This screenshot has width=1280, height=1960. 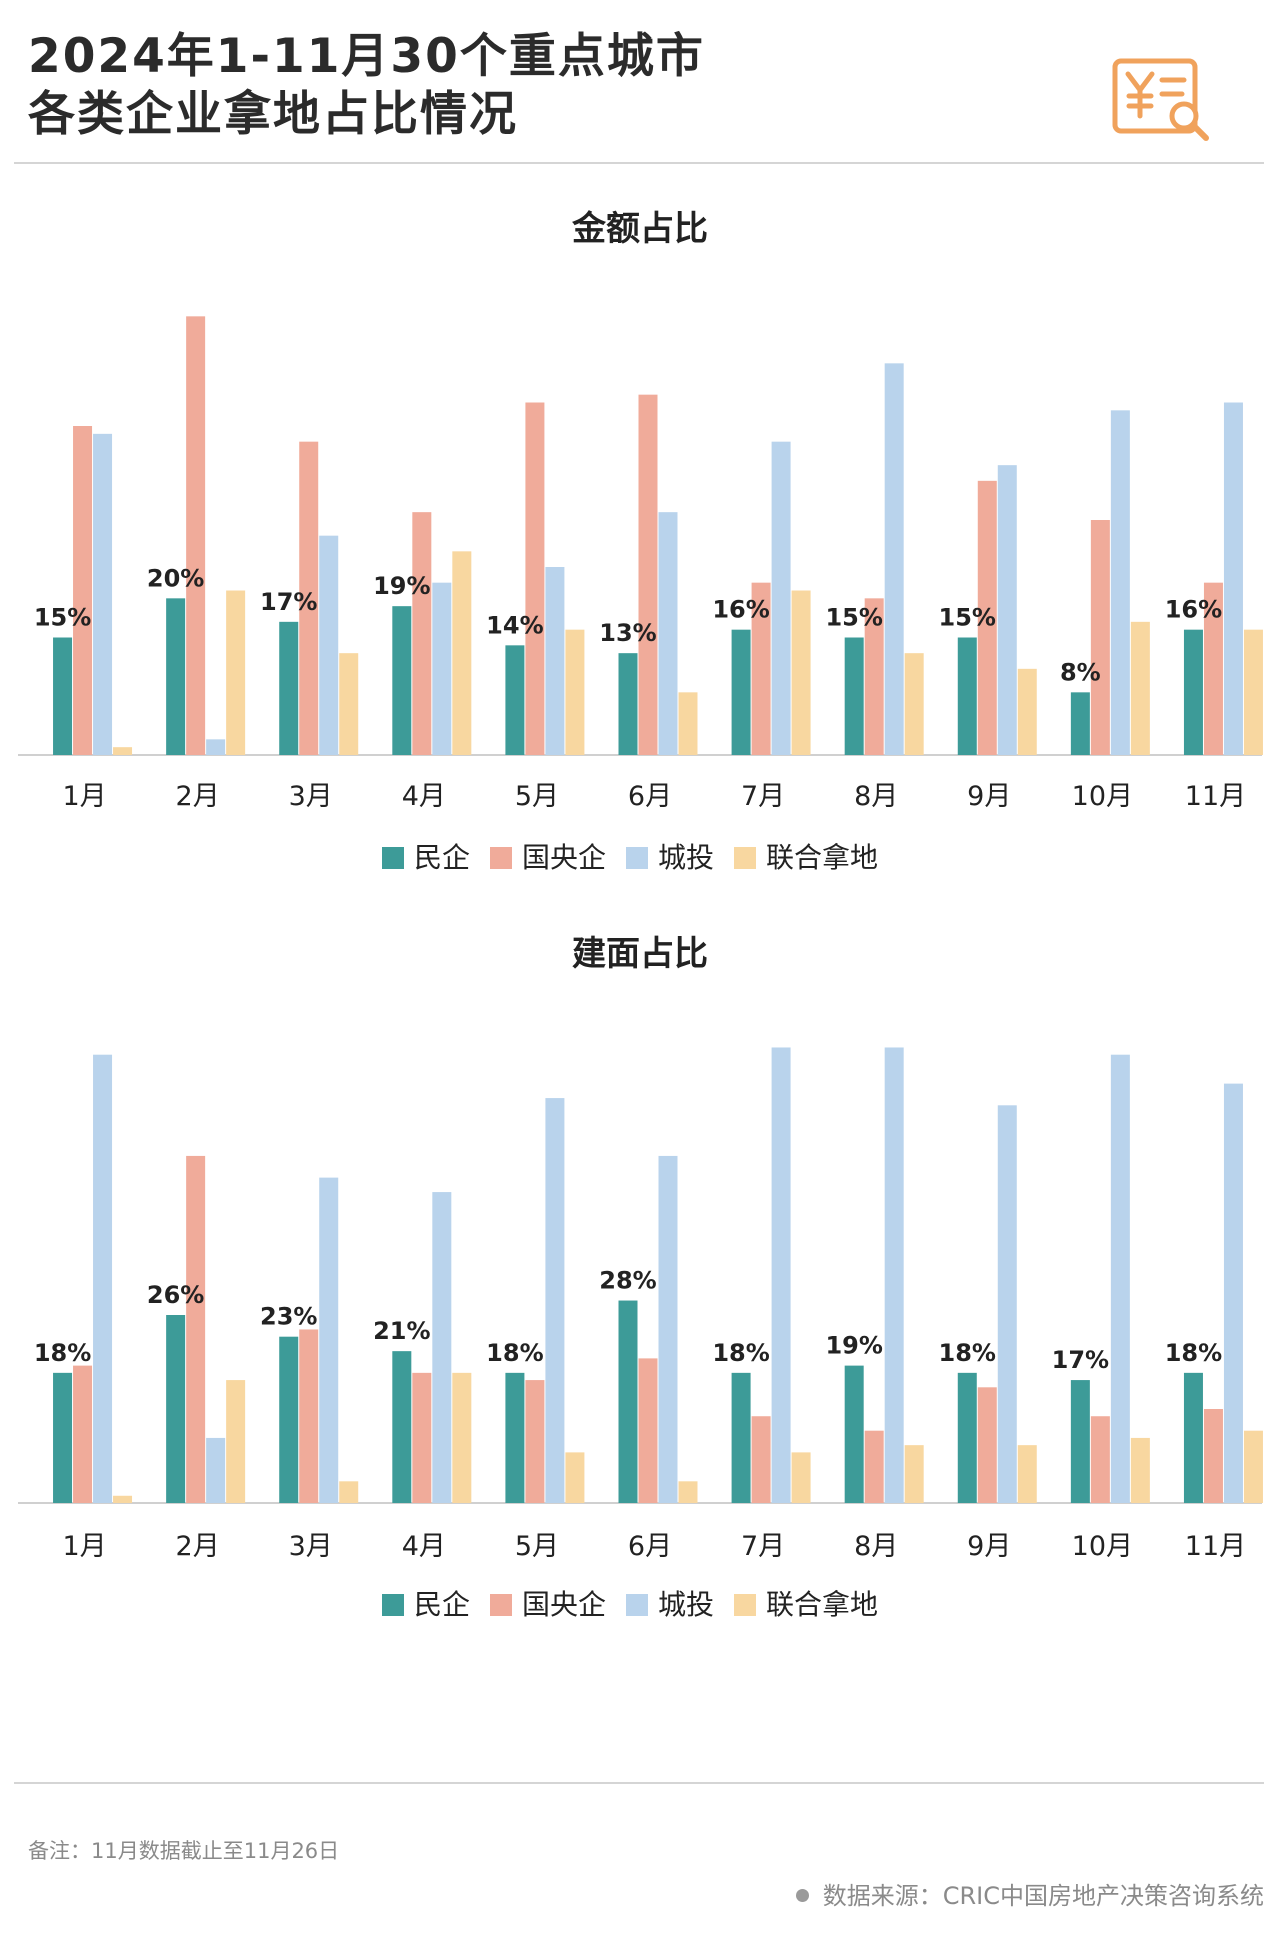 I want to click on x-tick-label: 5月, so click(x=537, y=1546).